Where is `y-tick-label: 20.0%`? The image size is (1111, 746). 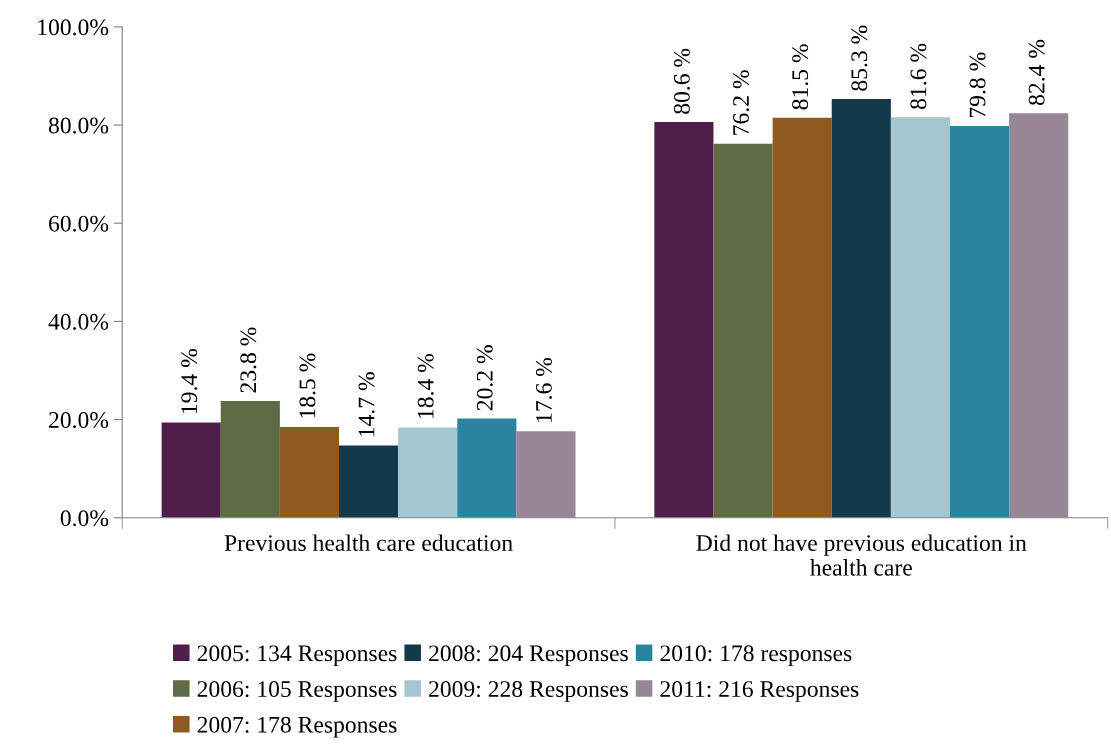 y-tick-label: 20.0% is located at coordinates (79, 420).